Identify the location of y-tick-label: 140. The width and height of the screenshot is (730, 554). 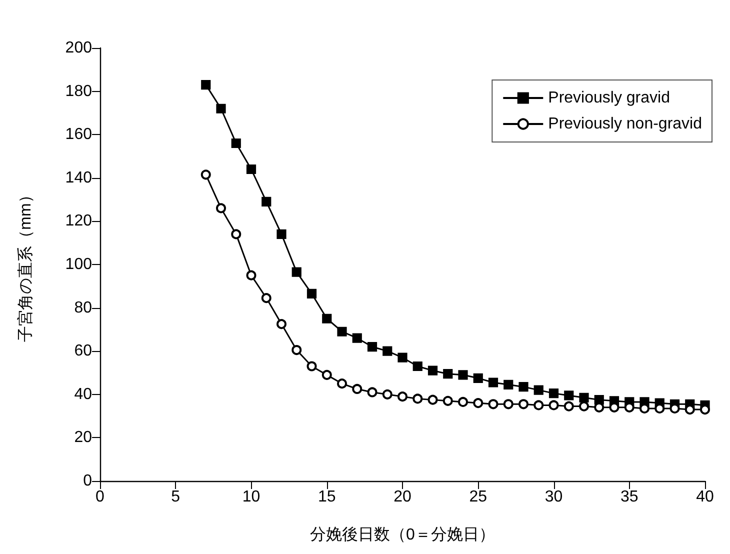
(78, 177).